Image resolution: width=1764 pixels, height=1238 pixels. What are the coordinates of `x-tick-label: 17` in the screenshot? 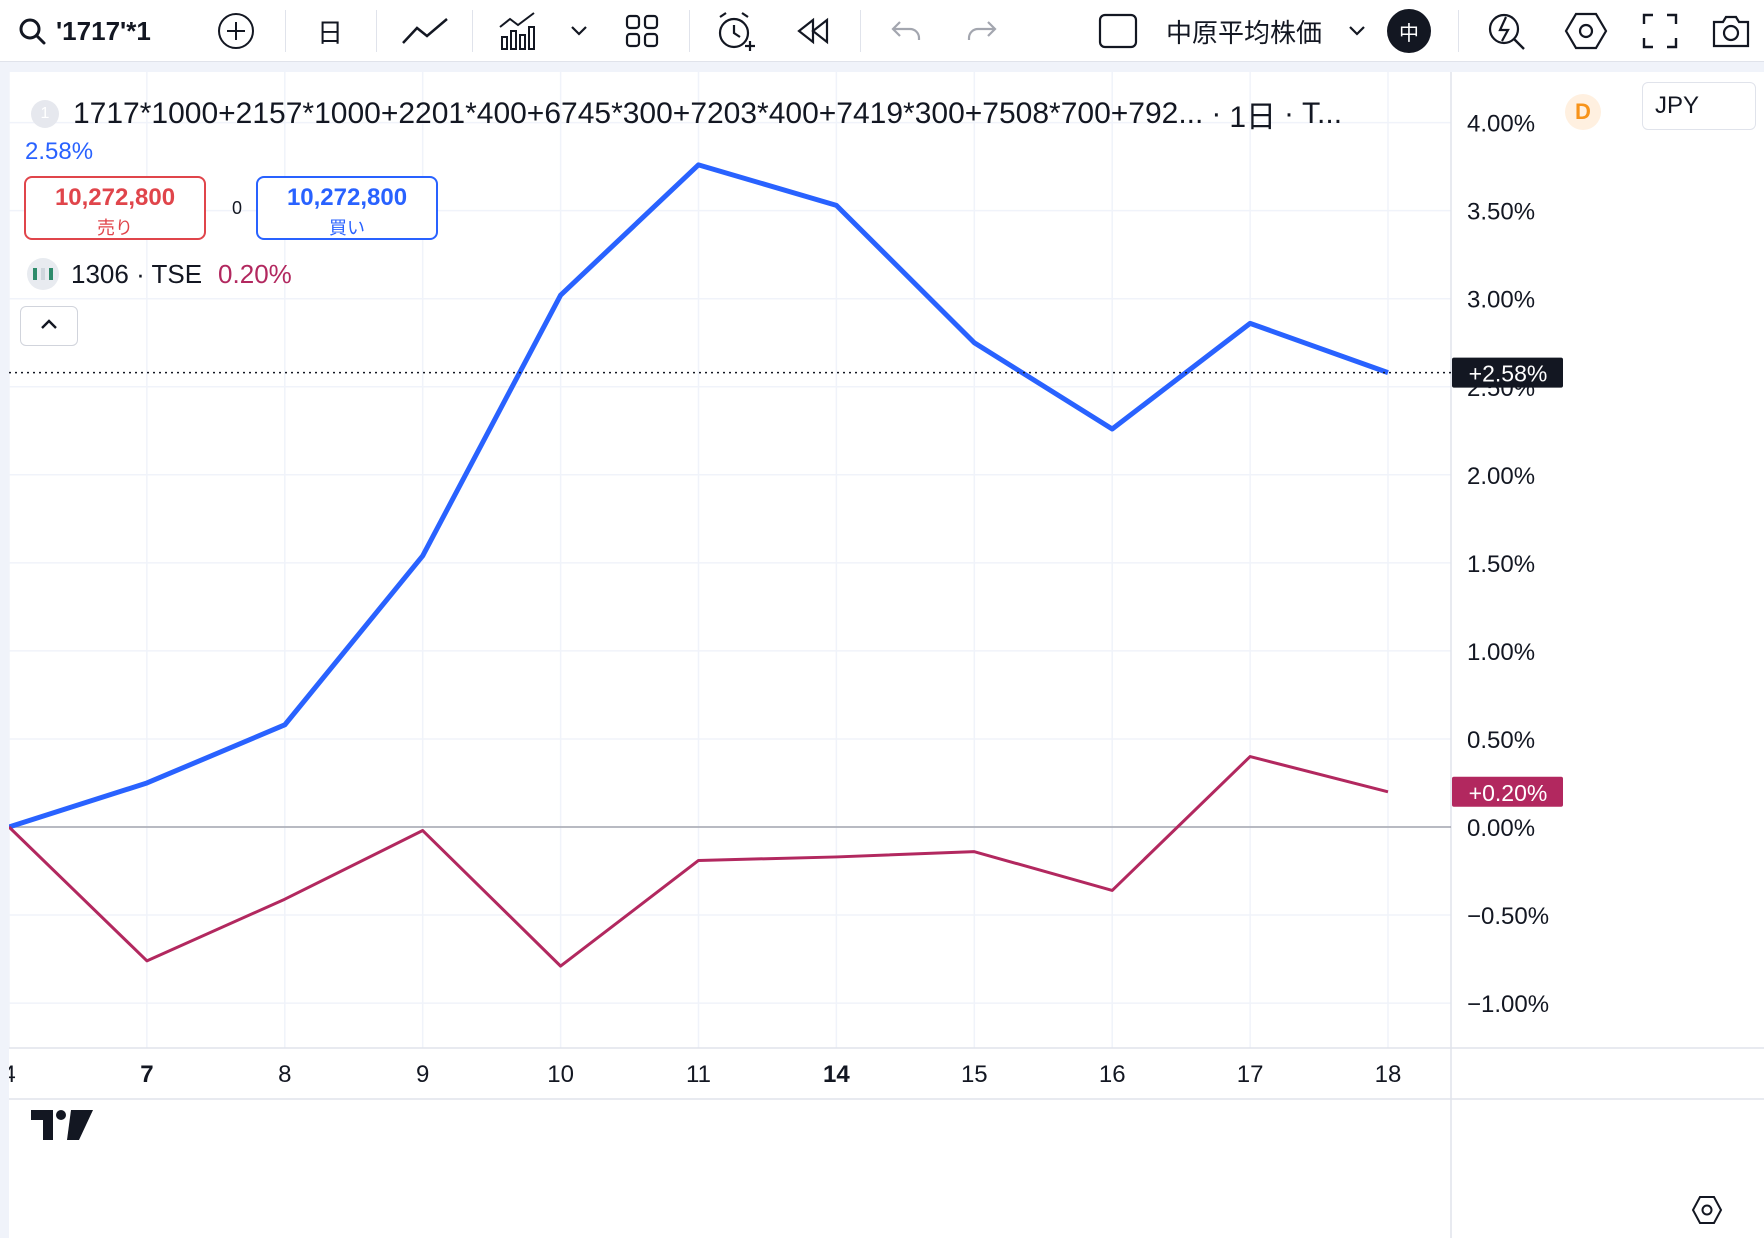 It's located at (1250, 1074).